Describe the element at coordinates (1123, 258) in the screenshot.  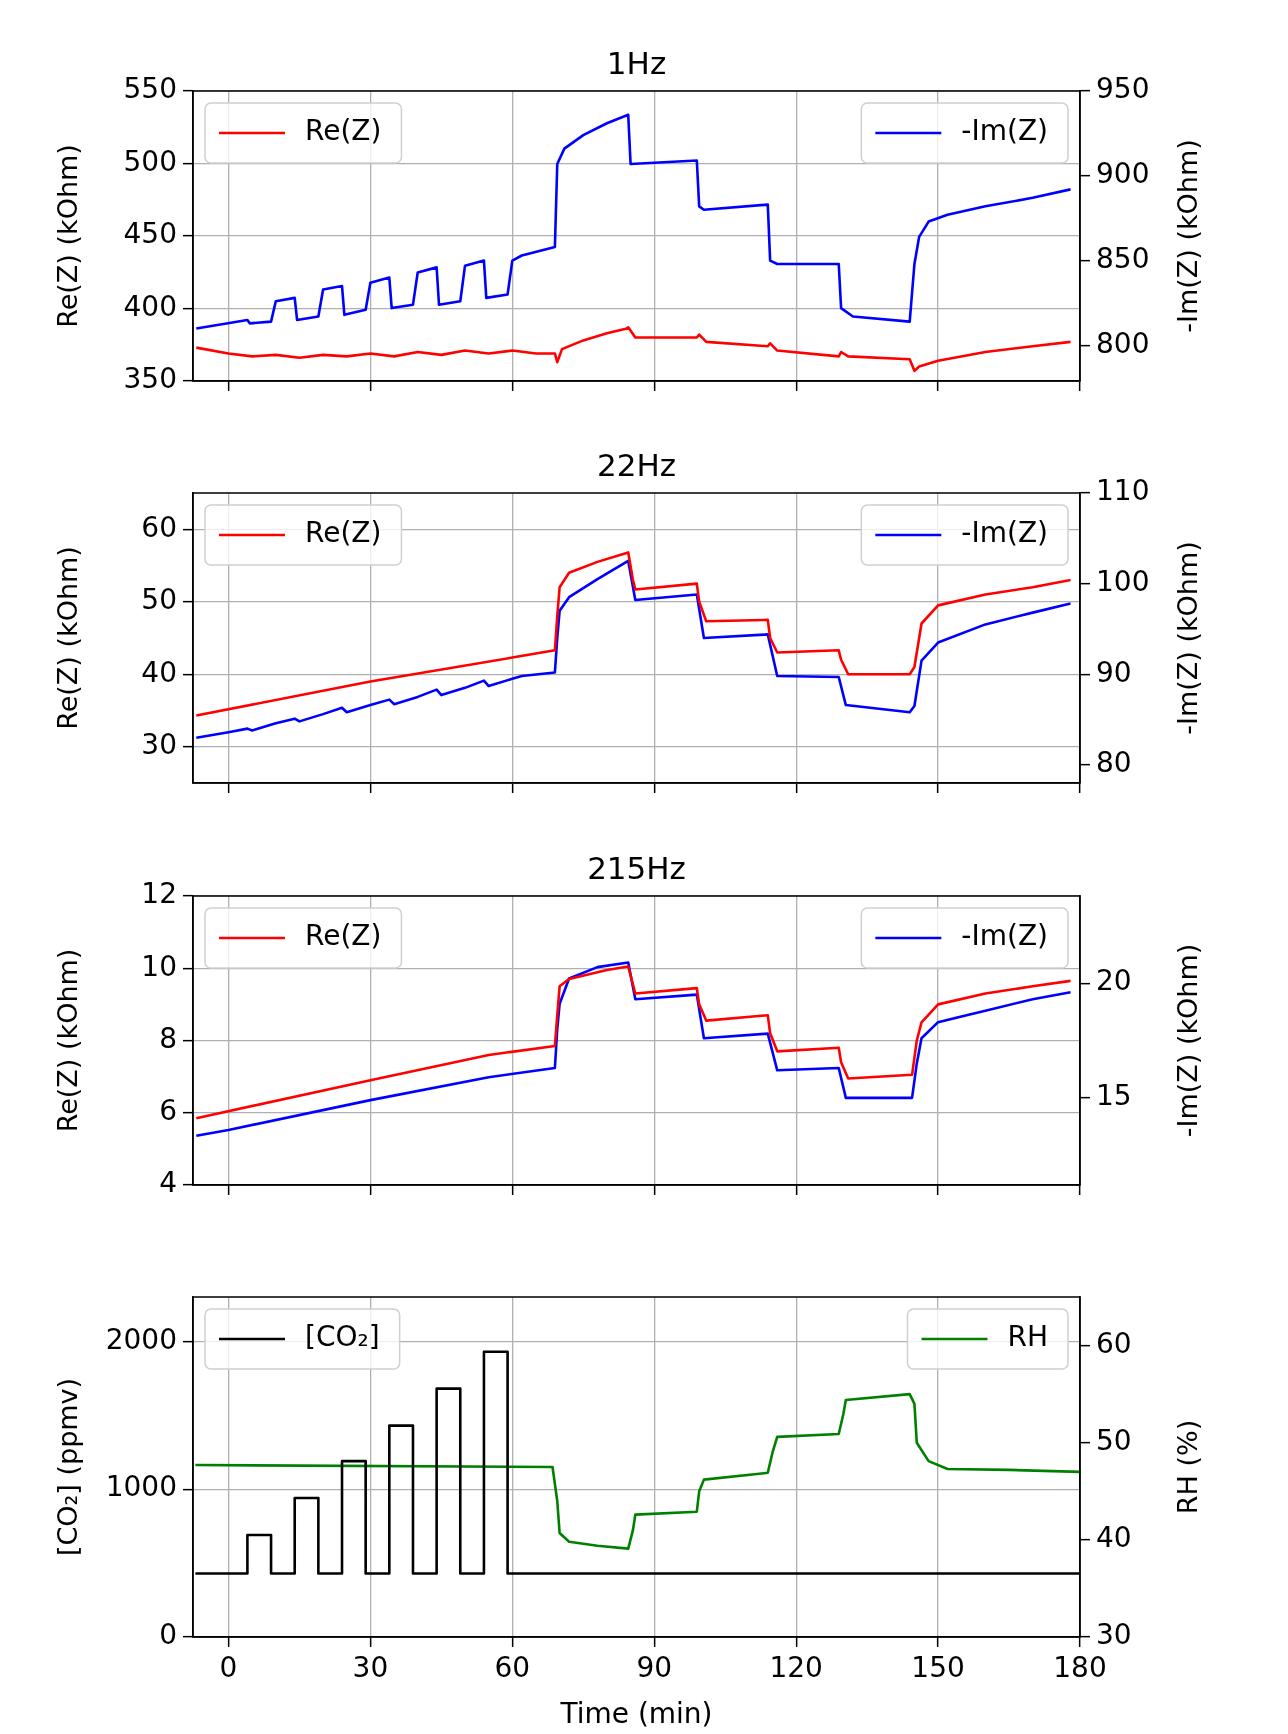
I see `y2-tick-label: 850` at that location.